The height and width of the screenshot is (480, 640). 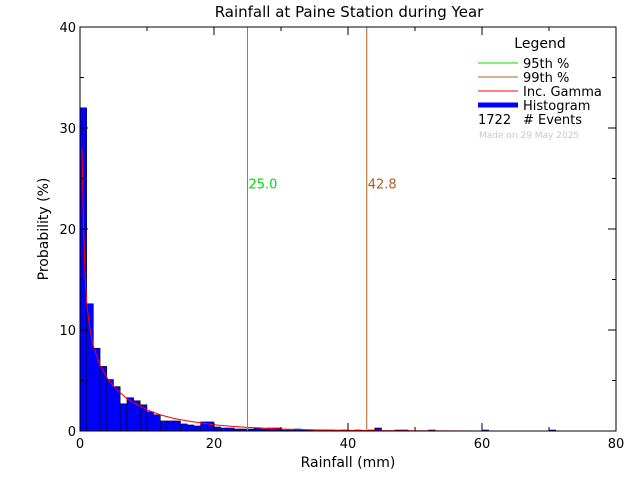 I want to click on x-tick-label: 60, so click(x=482, y=444).